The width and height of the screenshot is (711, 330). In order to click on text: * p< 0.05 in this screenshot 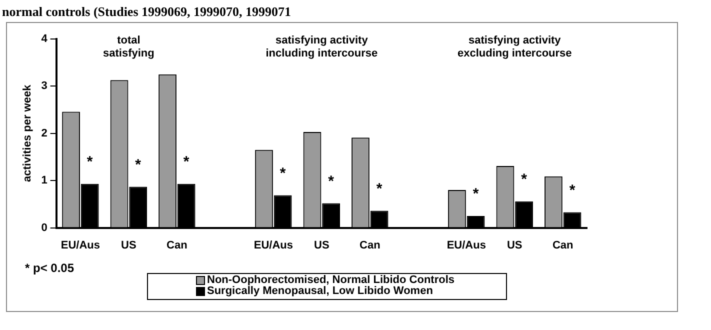, I will do `click(49, 268)`.